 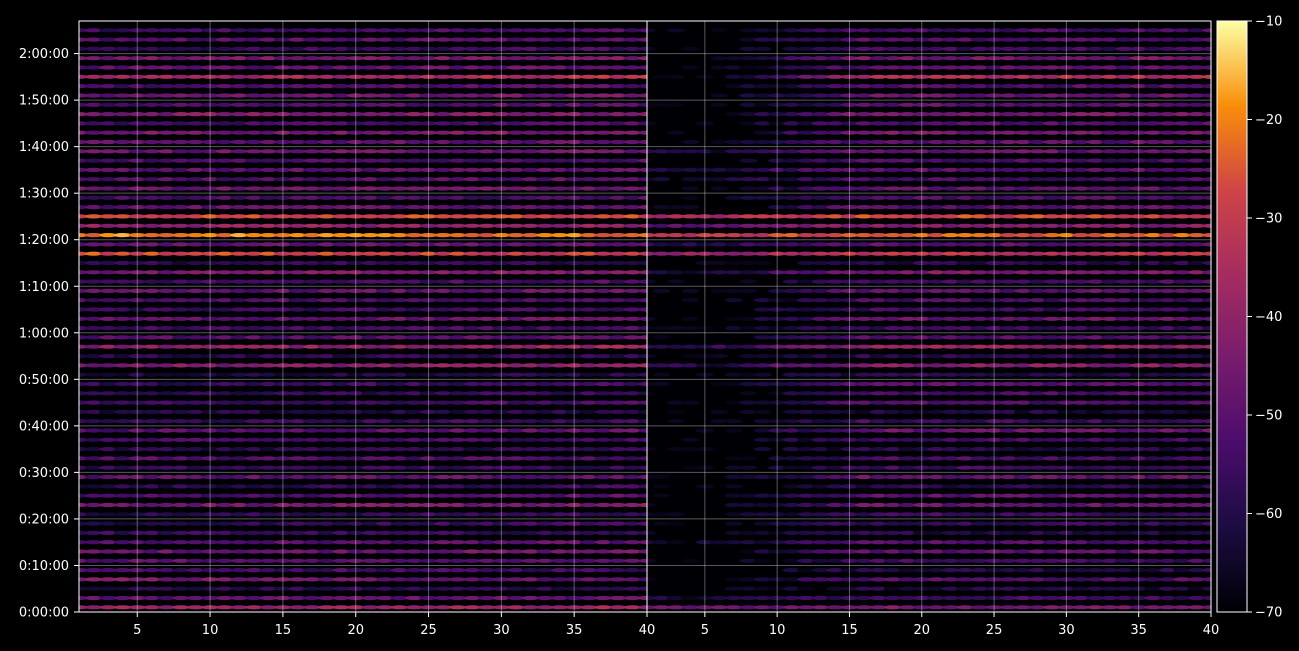 What do you see at coordinates (647, 630) in the screenshot?
I see `x-tick-label: 40` at bounding box center [647, 630].